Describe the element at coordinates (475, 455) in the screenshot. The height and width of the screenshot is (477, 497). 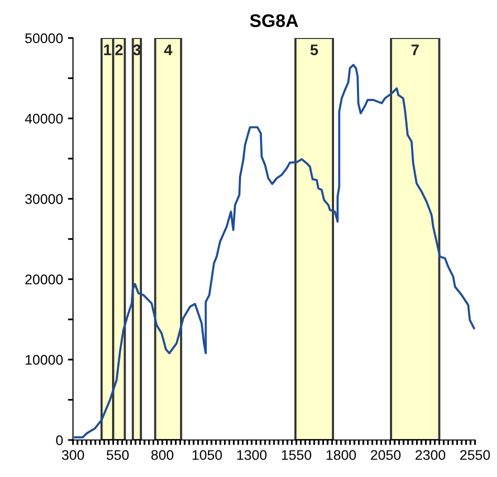
I see `x-tick-label: 2550` at that location.